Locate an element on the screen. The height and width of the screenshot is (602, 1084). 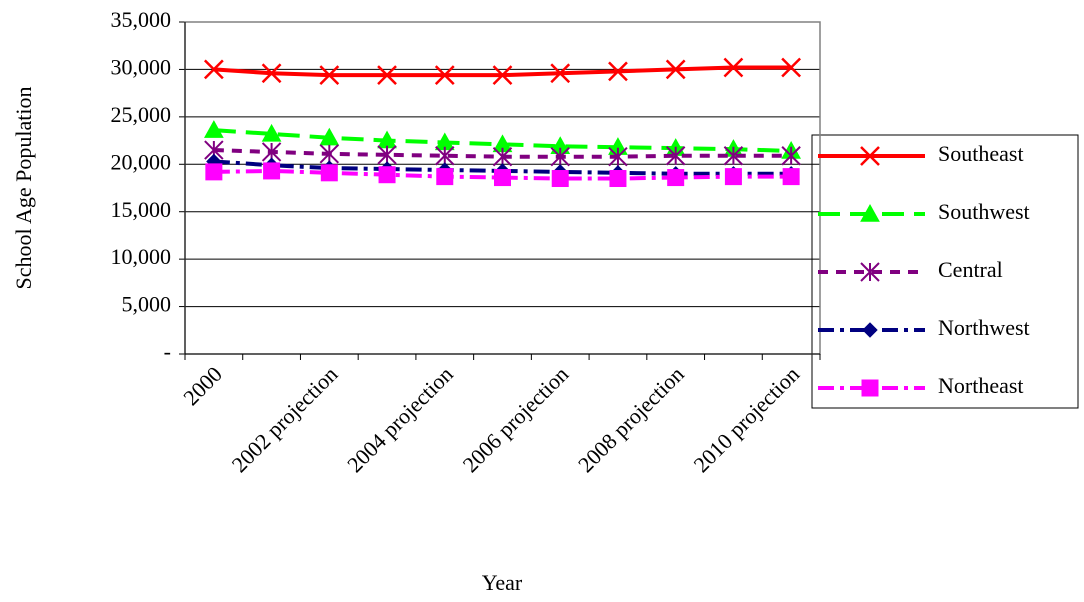
legend-label: Central is located at coordinates (970, 269).